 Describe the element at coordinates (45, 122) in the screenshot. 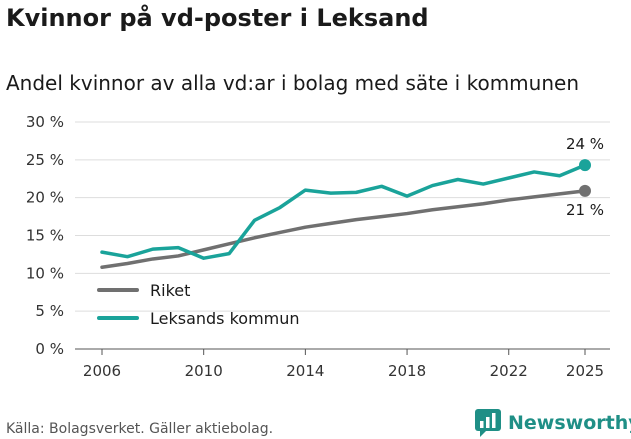

I see `y-tick-label: 30 %` at that location.